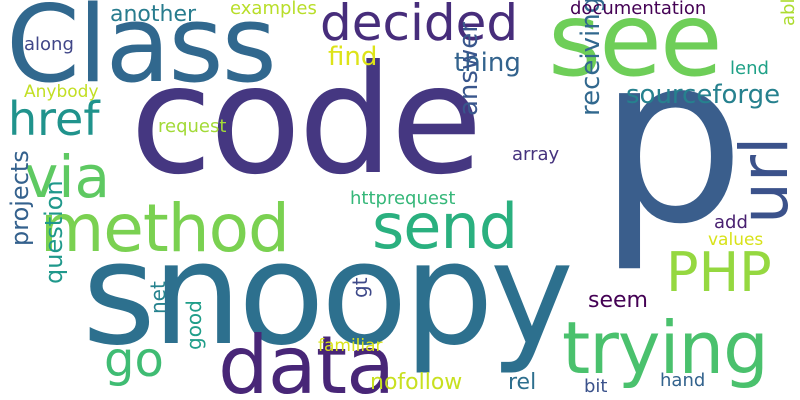  What do you see at coordinates (419, 26) in the screenshot?
I see `word-decided: decided` at bounding box center [419, 26].